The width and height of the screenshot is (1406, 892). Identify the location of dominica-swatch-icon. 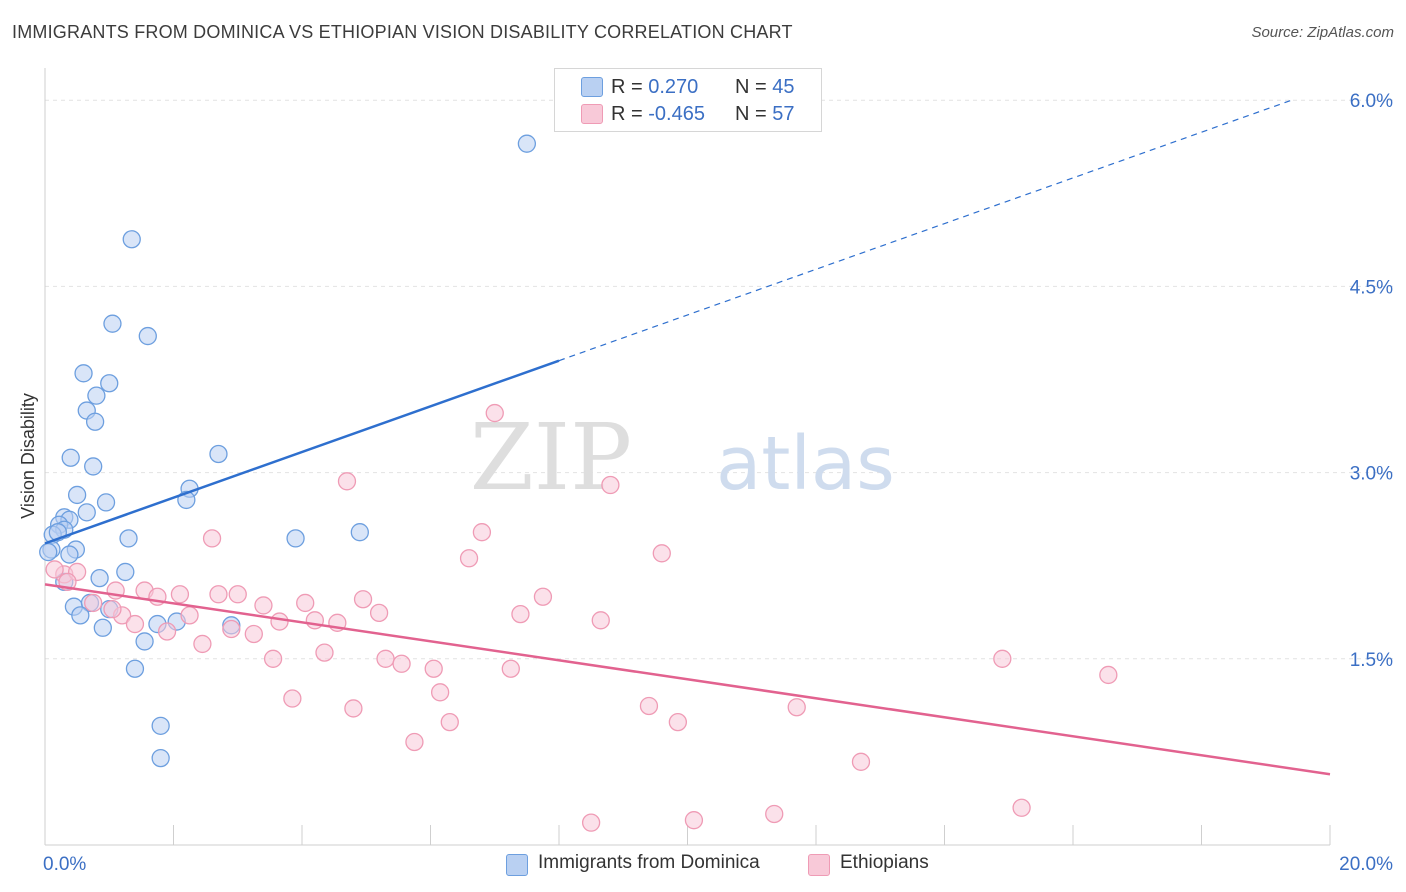
(592, 87).